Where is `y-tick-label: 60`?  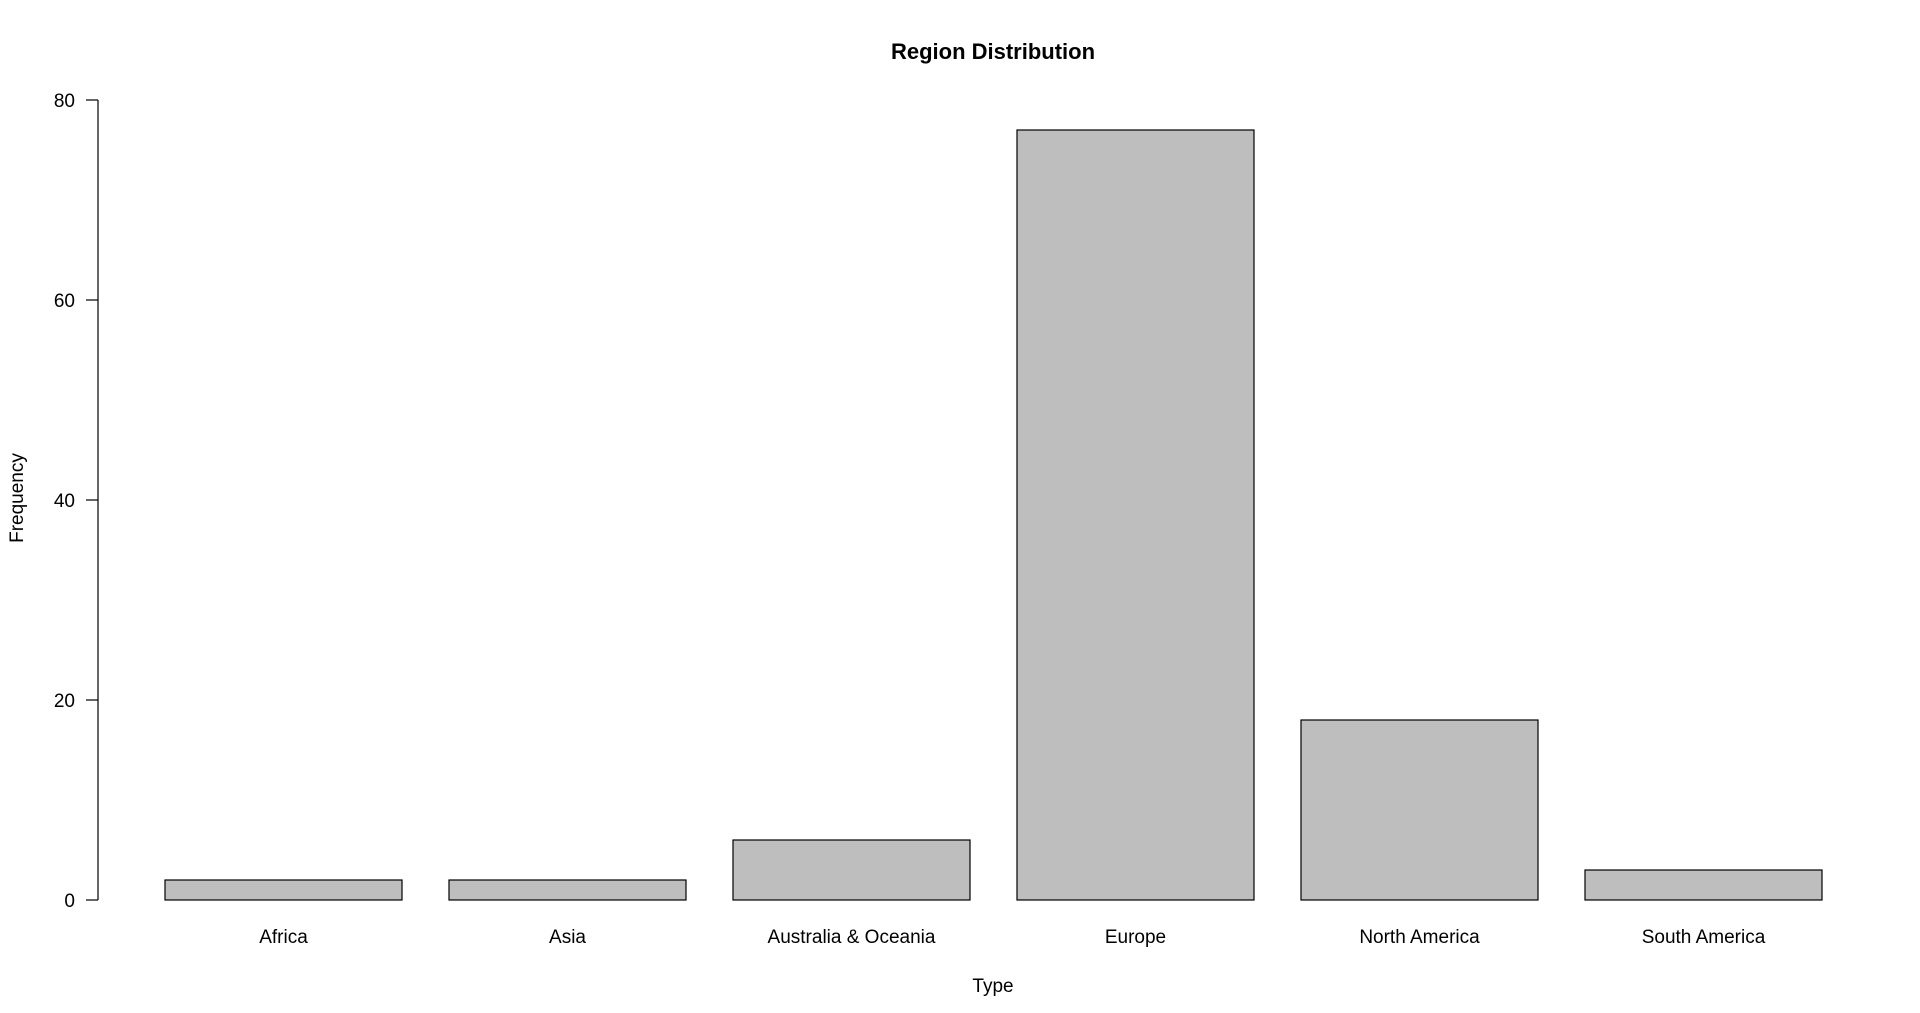
y-tick-label: 60 is located at coordinates (64, 301).